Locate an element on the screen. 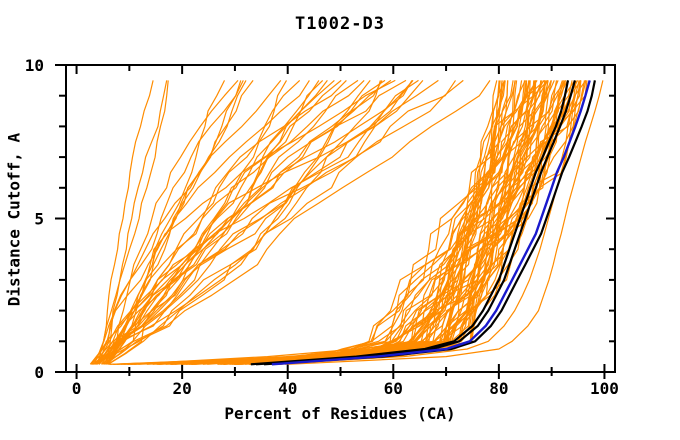 The height and width of the screenshot is (440, 680). y-tick-label: 0 is located at coordinates (39, 372).